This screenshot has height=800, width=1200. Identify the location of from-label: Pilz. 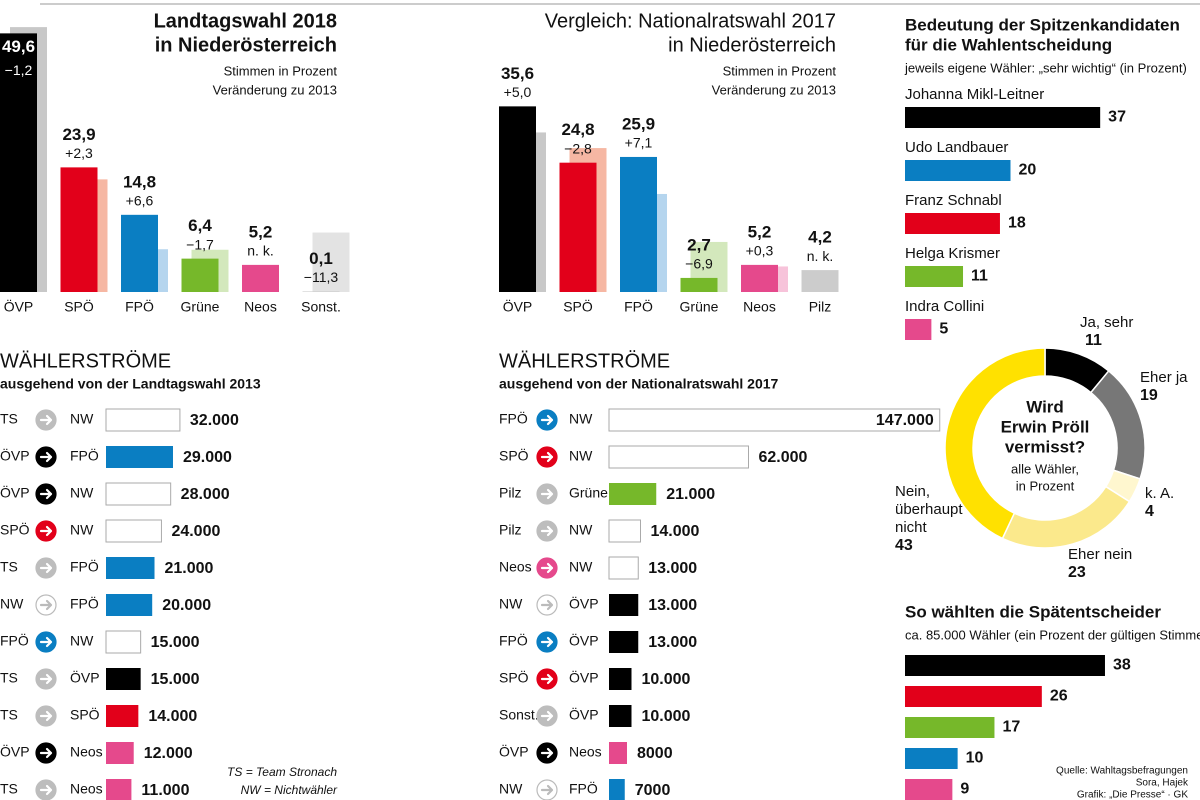
(510, 493).